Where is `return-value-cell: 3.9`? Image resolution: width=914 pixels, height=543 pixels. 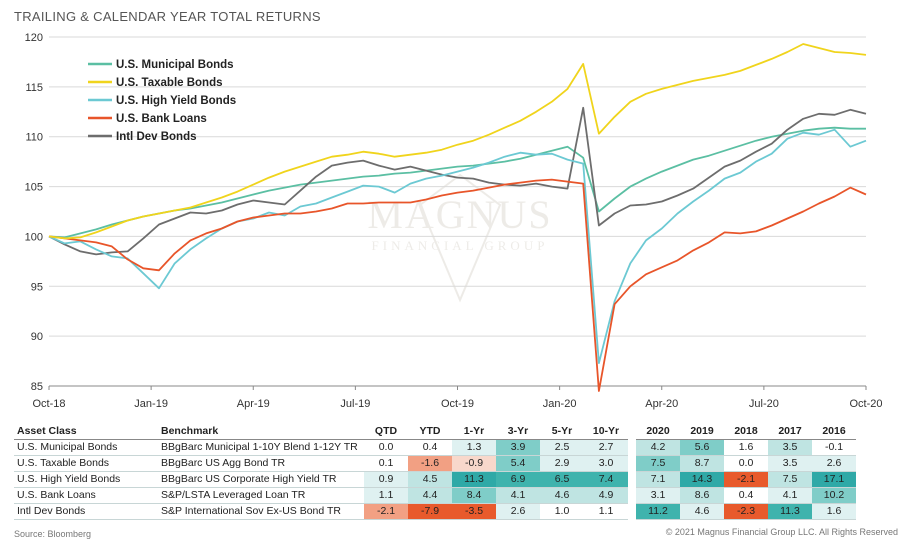 return-value-cell: 3.9 is located at coordinates (518, 447).